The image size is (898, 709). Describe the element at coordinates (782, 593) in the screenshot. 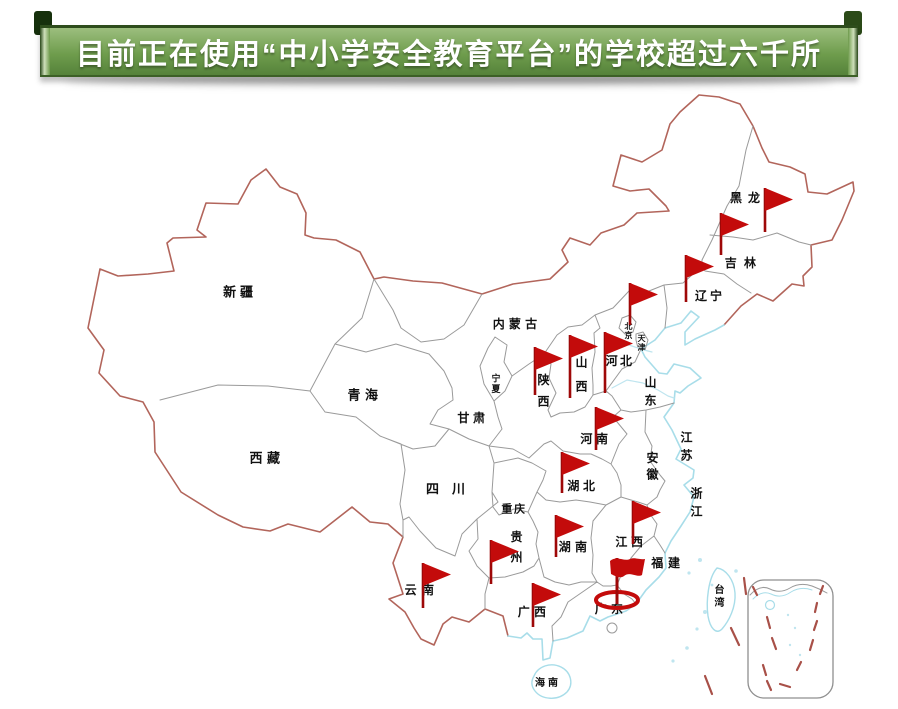

I see `inset-coast-sea` at that location.